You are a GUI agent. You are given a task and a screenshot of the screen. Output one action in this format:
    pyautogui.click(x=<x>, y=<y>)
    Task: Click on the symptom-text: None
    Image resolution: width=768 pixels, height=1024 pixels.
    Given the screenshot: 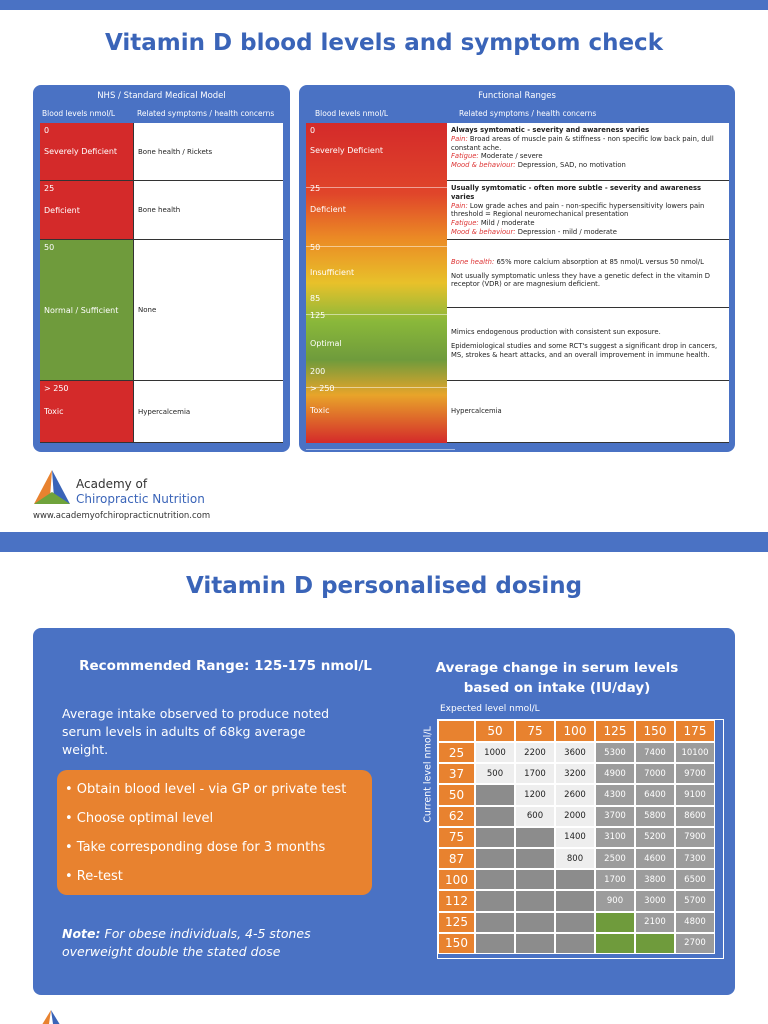 What is the action you would take?
    pyautogui.click(x=147, y=310)
    